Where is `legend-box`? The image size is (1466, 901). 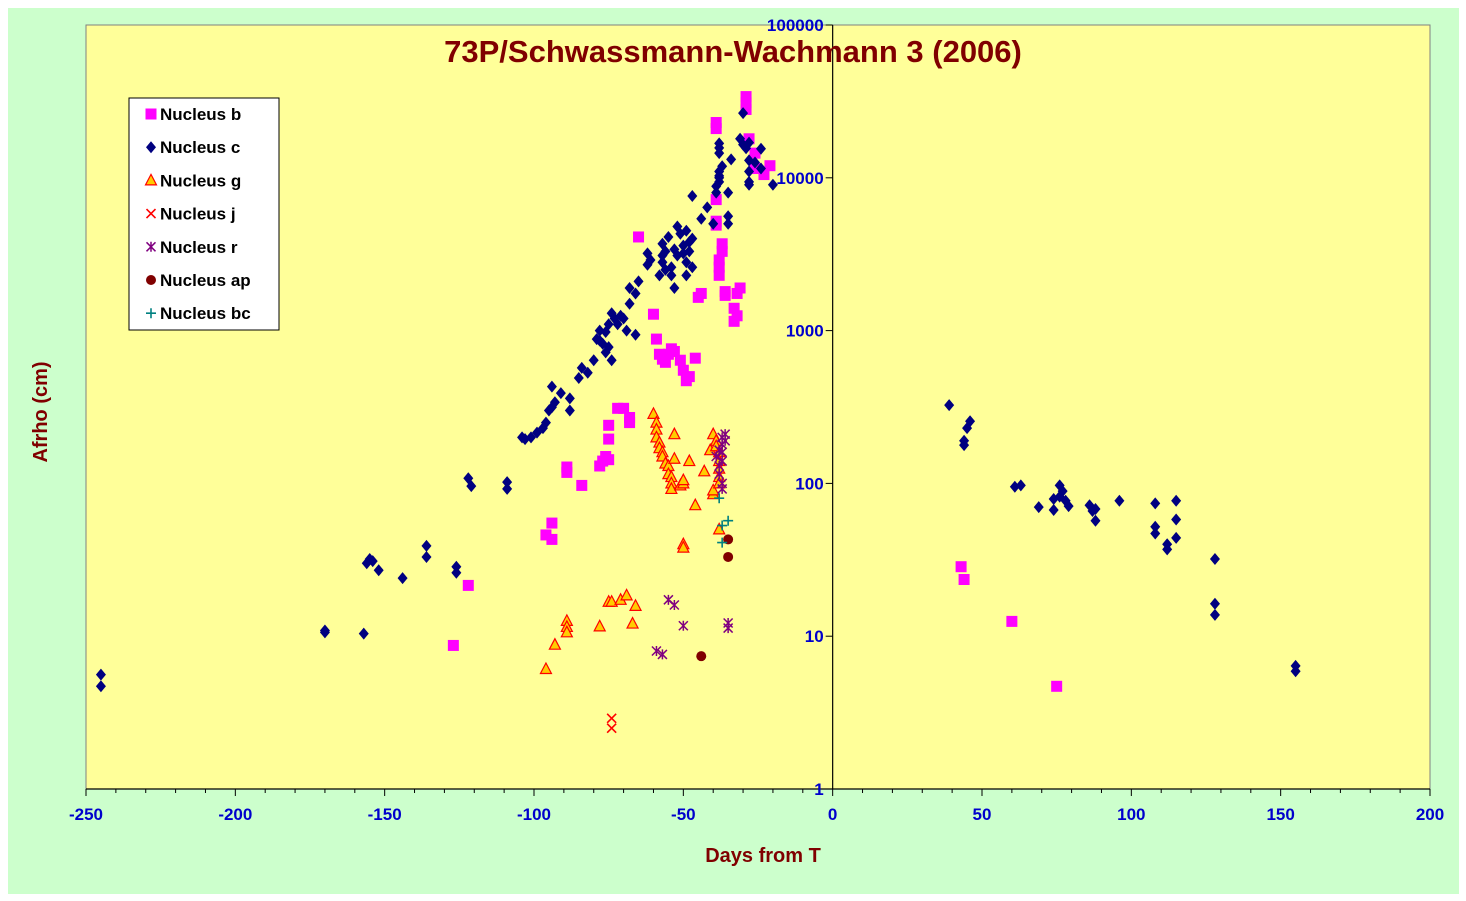 legend-box is located at coordinates (204, 214).